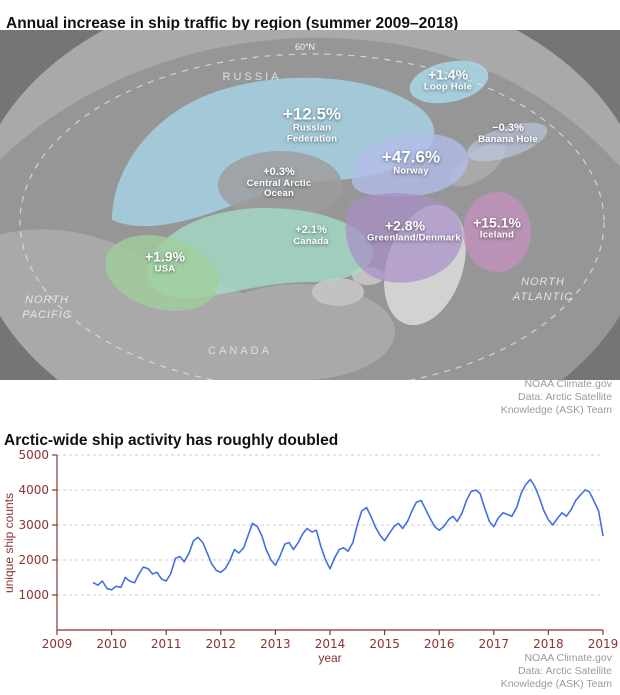  Describe the element at coordinates (411, 172) in the screenshot. I see `region-name: Norway` at that location.